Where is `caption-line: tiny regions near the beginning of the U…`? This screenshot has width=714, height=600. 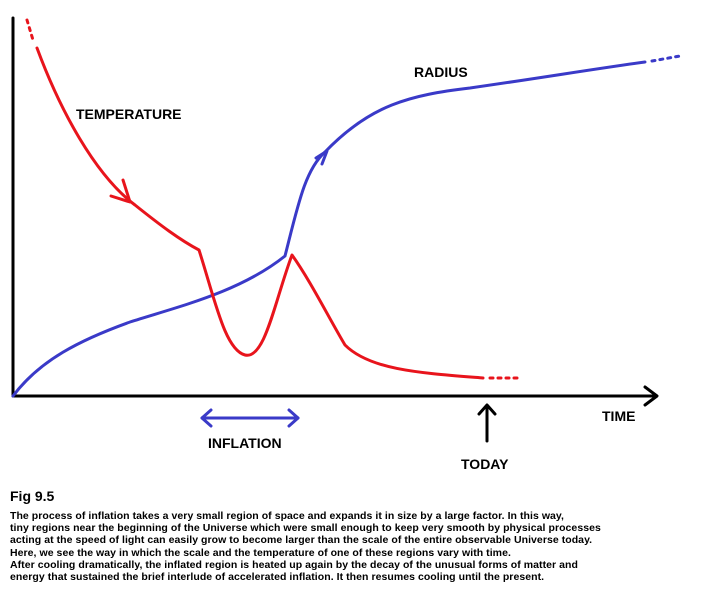
caption-line: tiny regions near the beginning of the U… is located at coordinates (305, 528).